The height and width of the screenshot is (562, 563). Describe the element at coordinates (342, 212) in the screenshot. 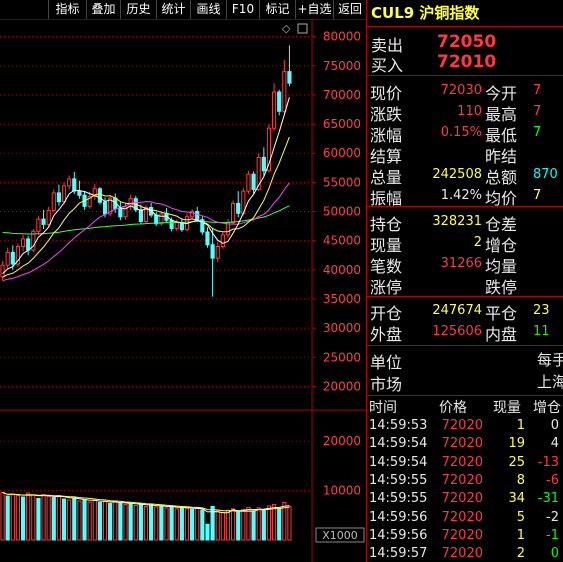

I see `price-axis-label: 50000` at that location.